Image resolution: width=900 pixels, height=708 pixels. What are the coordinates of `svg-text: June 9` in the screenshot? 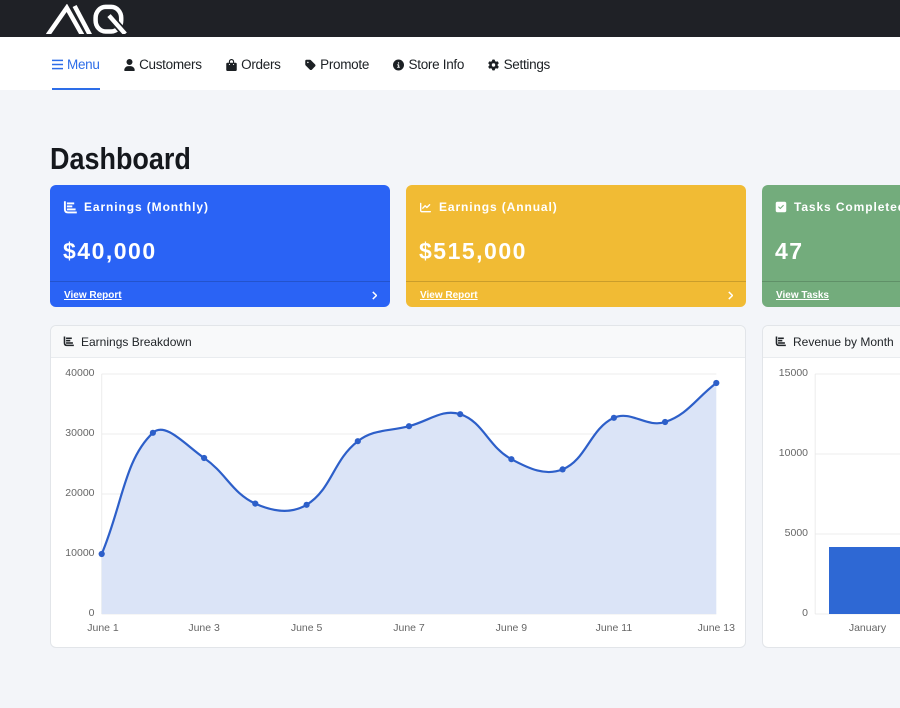 It's located at (512, 628).